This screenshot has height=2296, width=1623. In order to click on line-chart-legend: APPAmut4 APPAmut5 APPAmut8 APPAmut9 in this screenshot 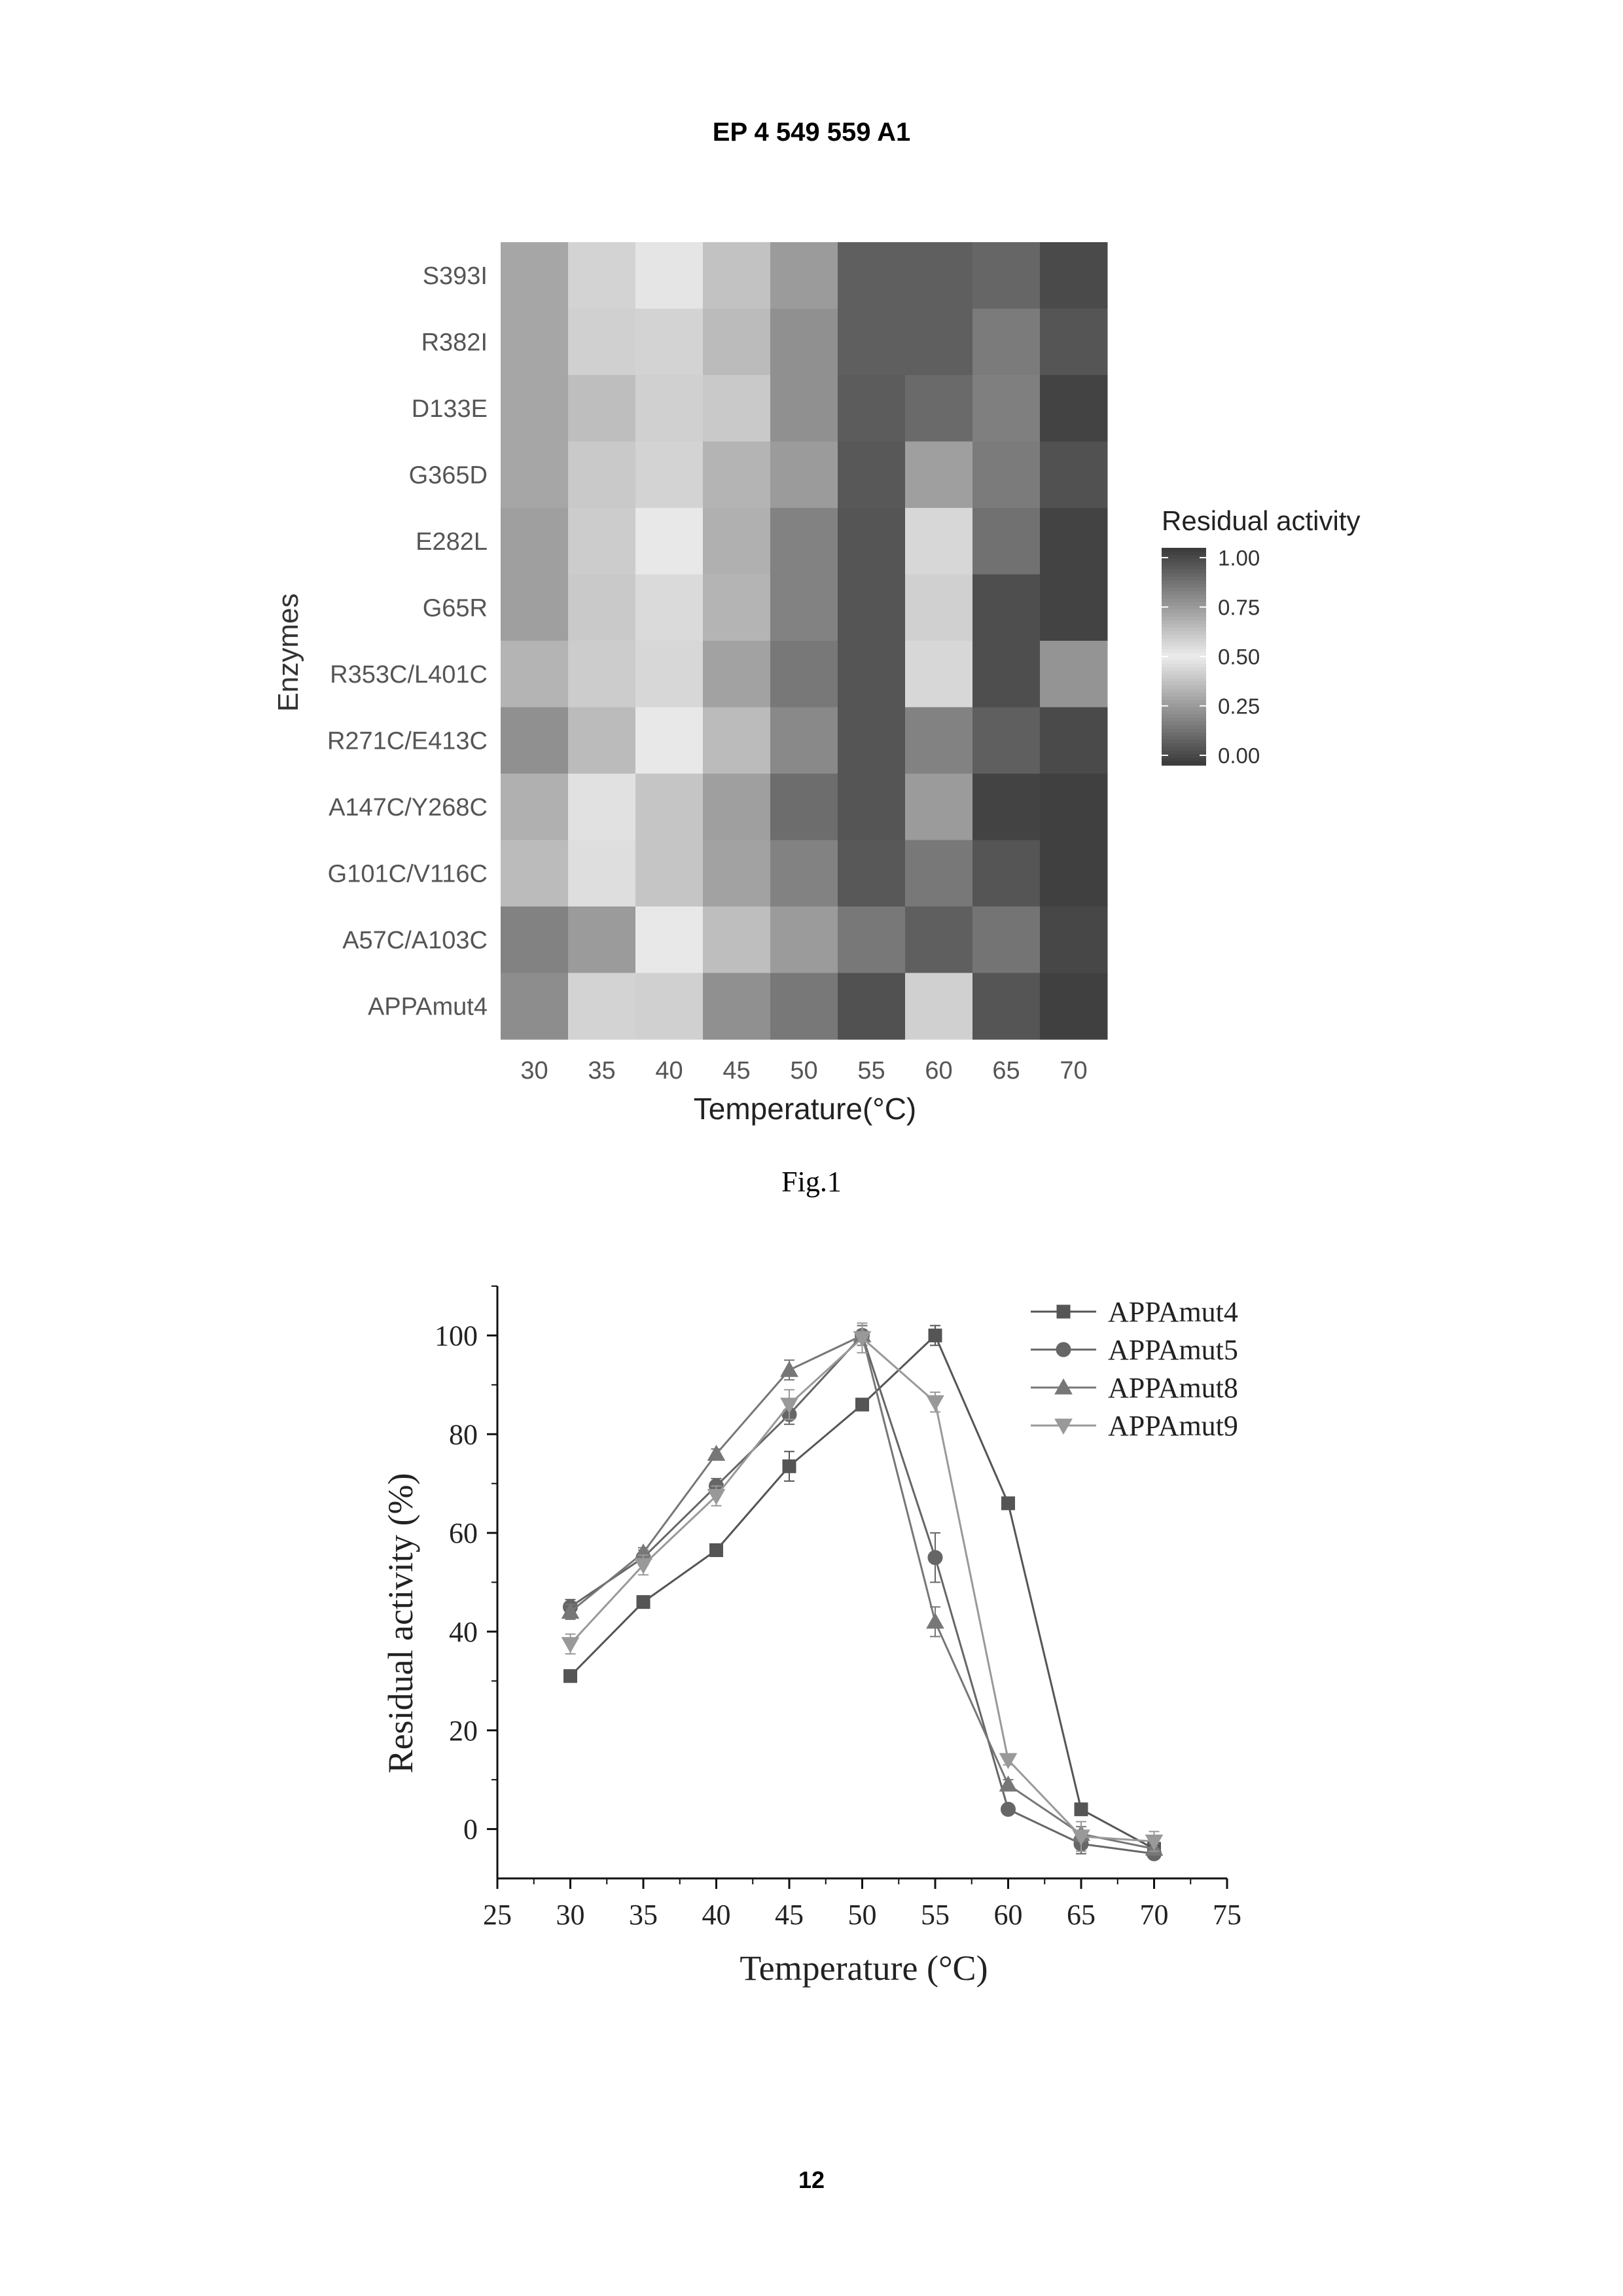, I will do `click(1134, 1369)`.